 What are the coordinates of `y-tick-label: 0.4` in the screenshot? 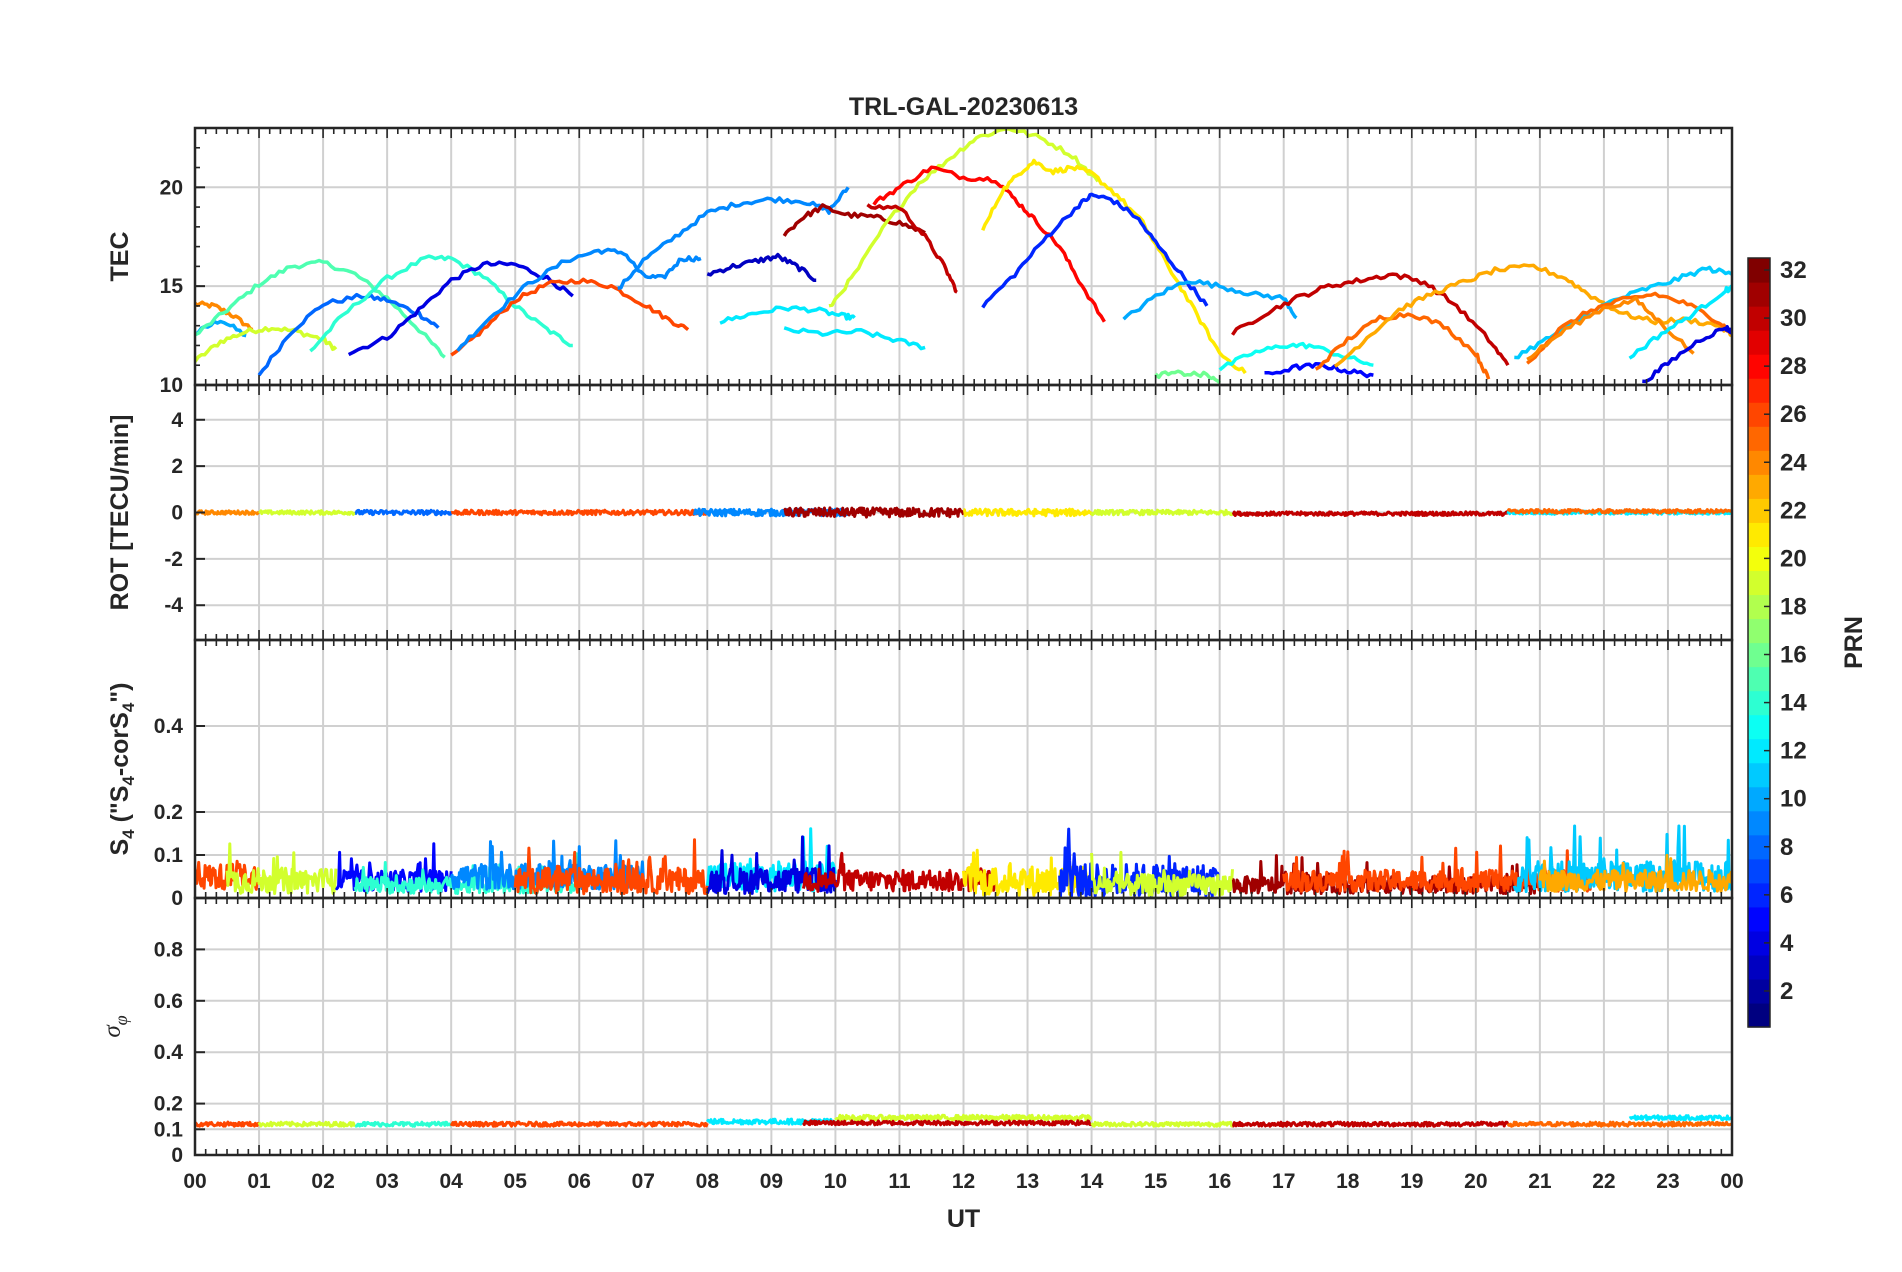 It's located at (169, 1052).